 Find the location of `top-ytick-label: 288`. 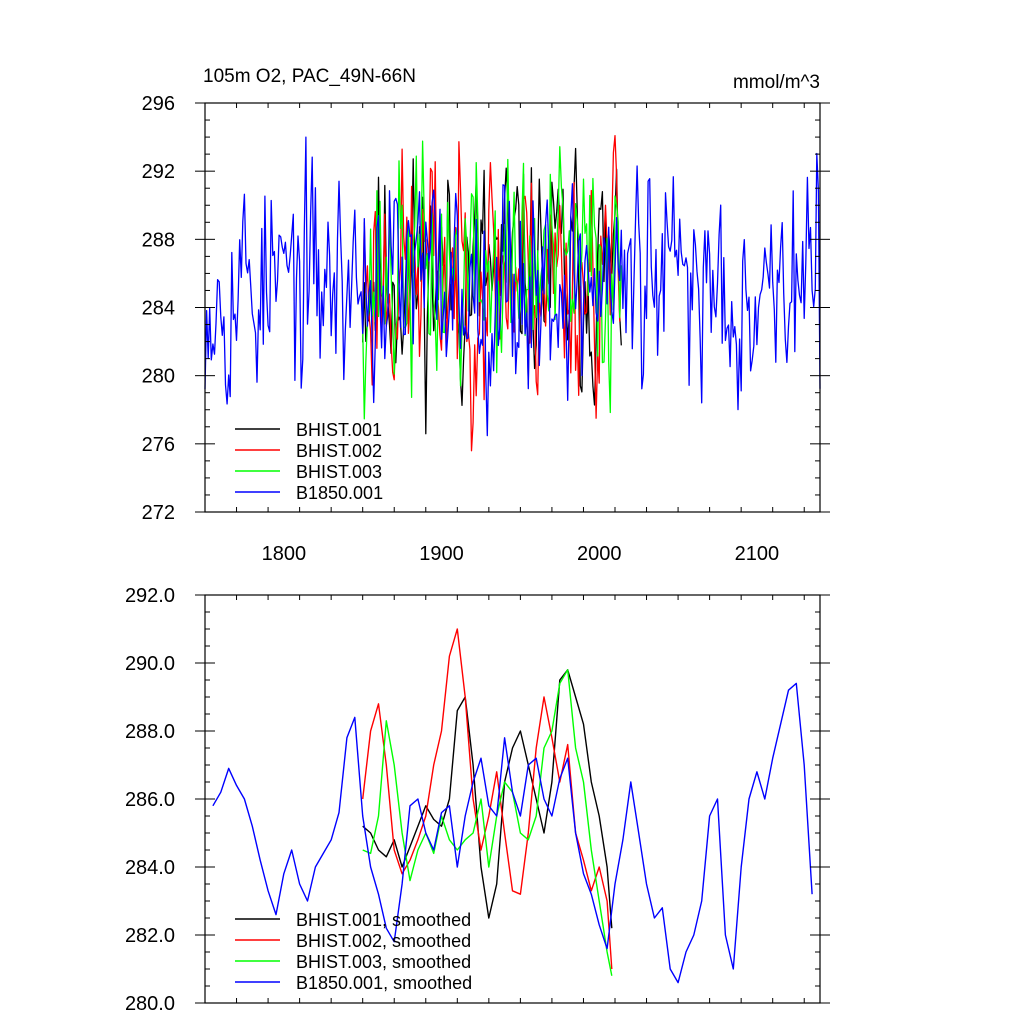

top-ytick-label: 288 is located at coordinates (158, 240).